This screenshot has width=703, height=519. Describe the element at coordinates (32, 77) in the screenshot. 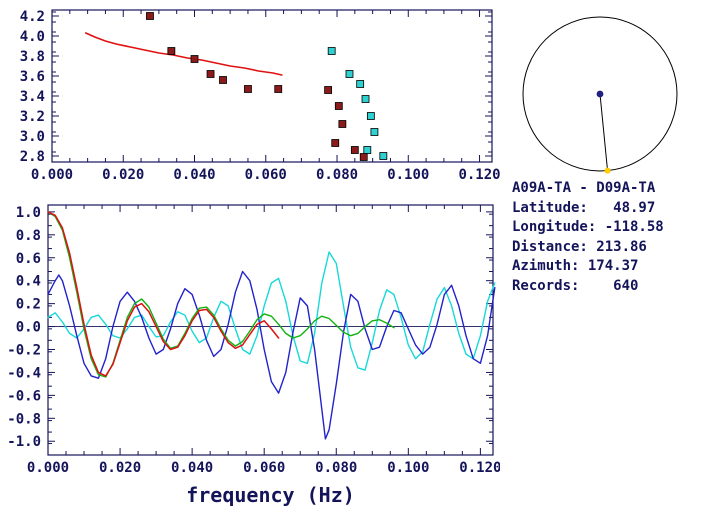

I see `svg-text: 3.6` at that location.